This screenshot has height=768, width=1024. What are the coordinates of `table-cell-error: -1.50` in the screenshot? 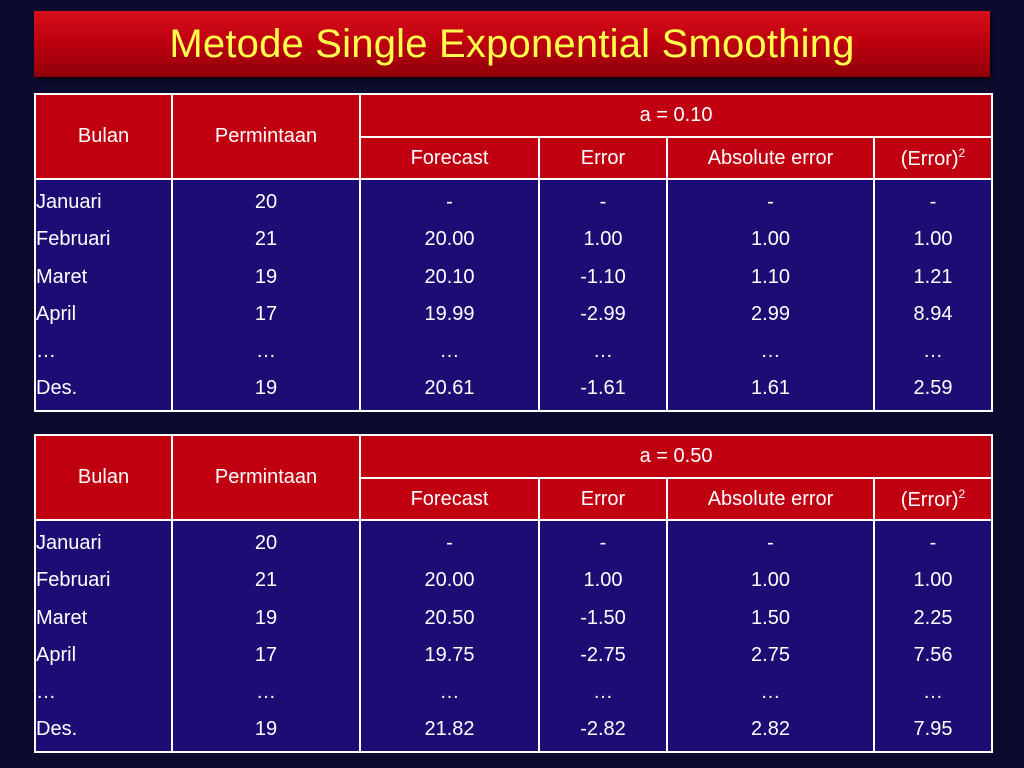 It's located at (603, 617).